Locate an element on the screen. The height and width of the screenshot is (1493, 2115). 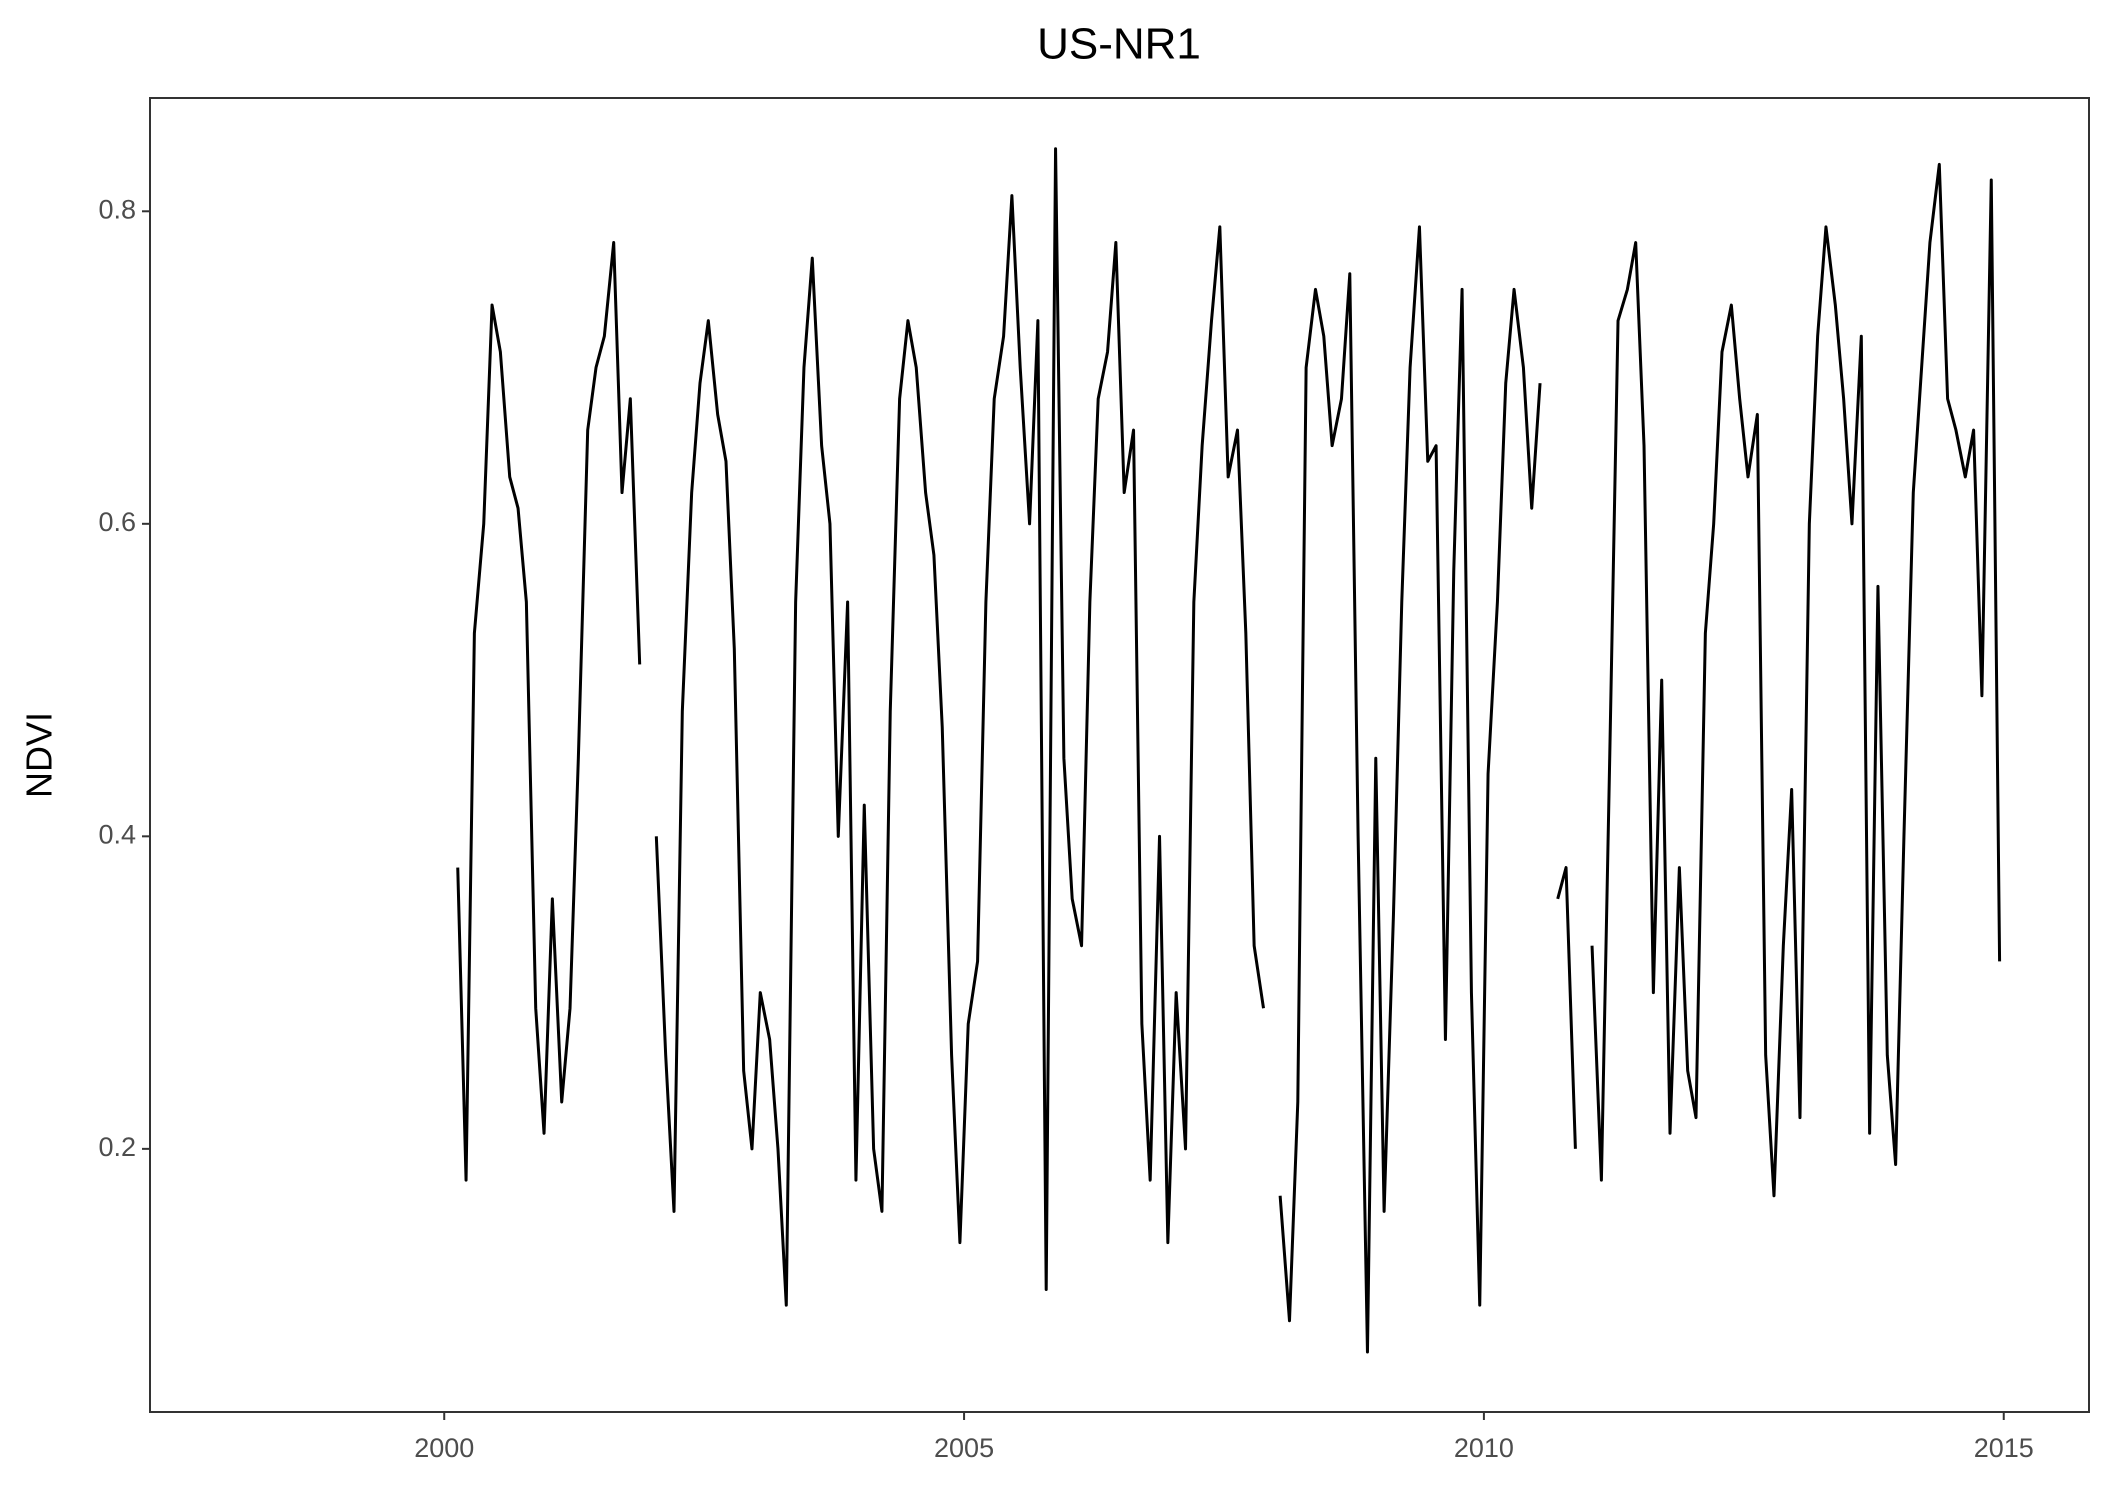
x-tick-label: 2010 is located at coordinates (1484, 1448).